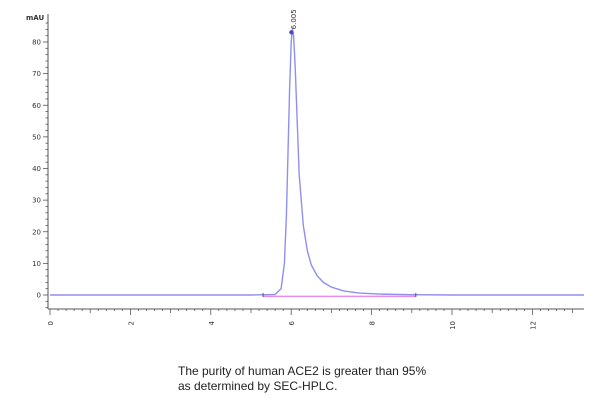 The width and height of the screenshot is (600, 407). What do you see at coordinates (36, 106) in the screenshot?
I see `y-tick-label: 60` at bounding box center [36, 106].